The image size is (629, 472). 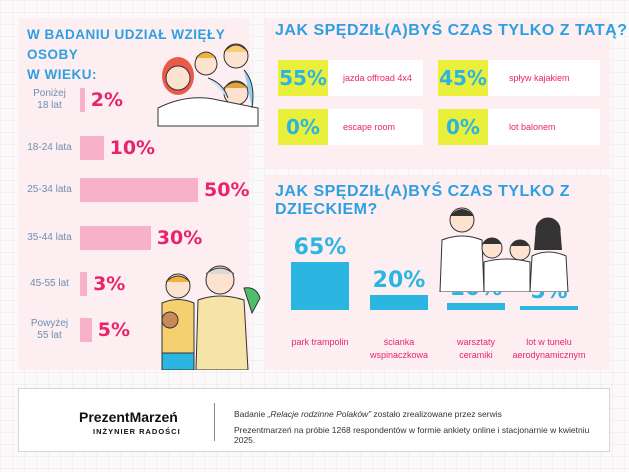 What do you see at coordinates (49, 93) in the screenshot?
I see `age-category-label-line: Poniżej` at bounding box center [49, 93].